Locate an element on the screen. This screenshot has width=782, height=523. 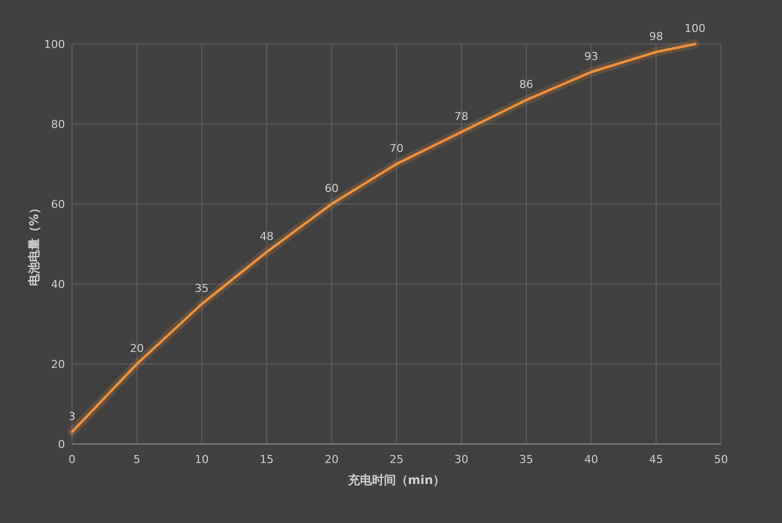
x-tick-label: 40 is located at coordinates (591, 459).